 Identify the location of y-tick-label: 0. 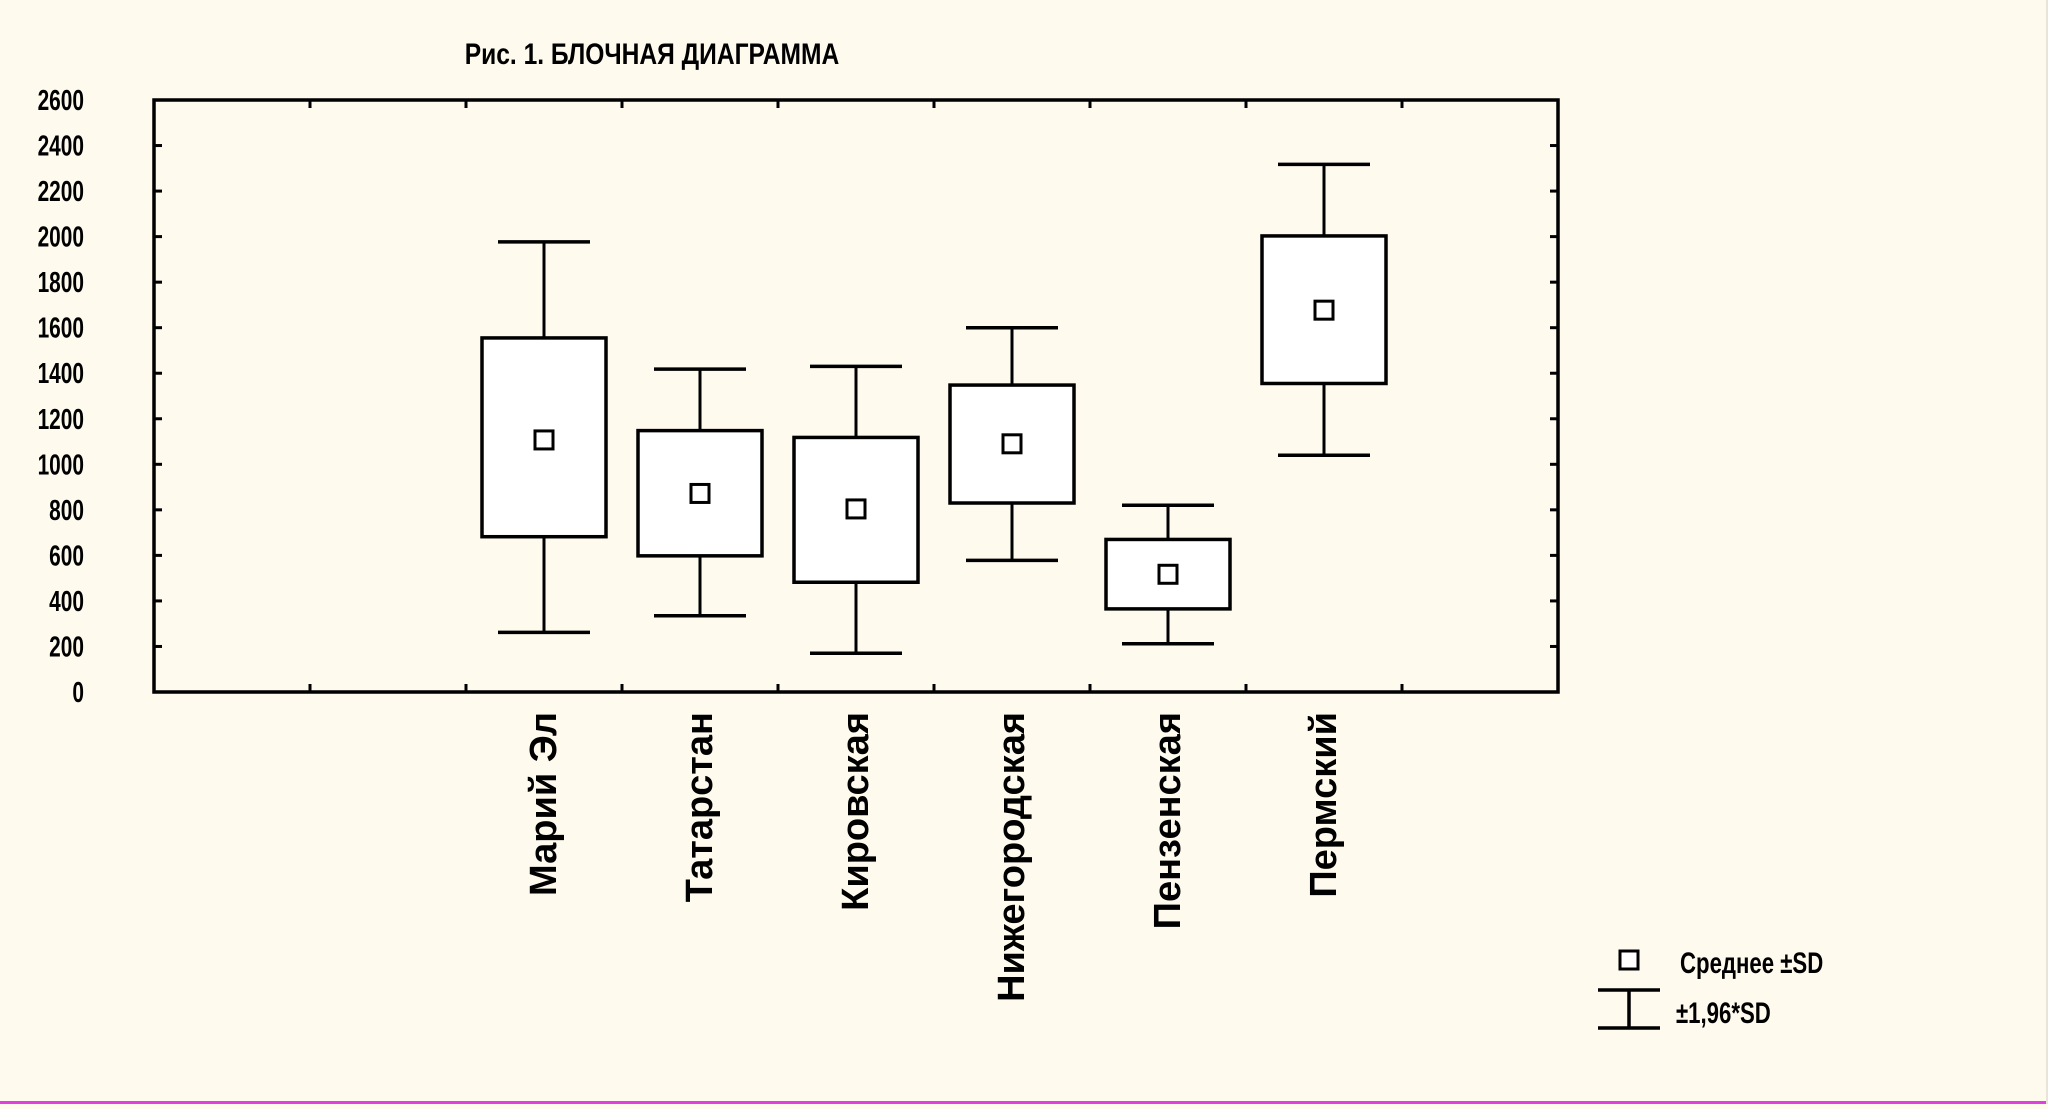
(78, 693).